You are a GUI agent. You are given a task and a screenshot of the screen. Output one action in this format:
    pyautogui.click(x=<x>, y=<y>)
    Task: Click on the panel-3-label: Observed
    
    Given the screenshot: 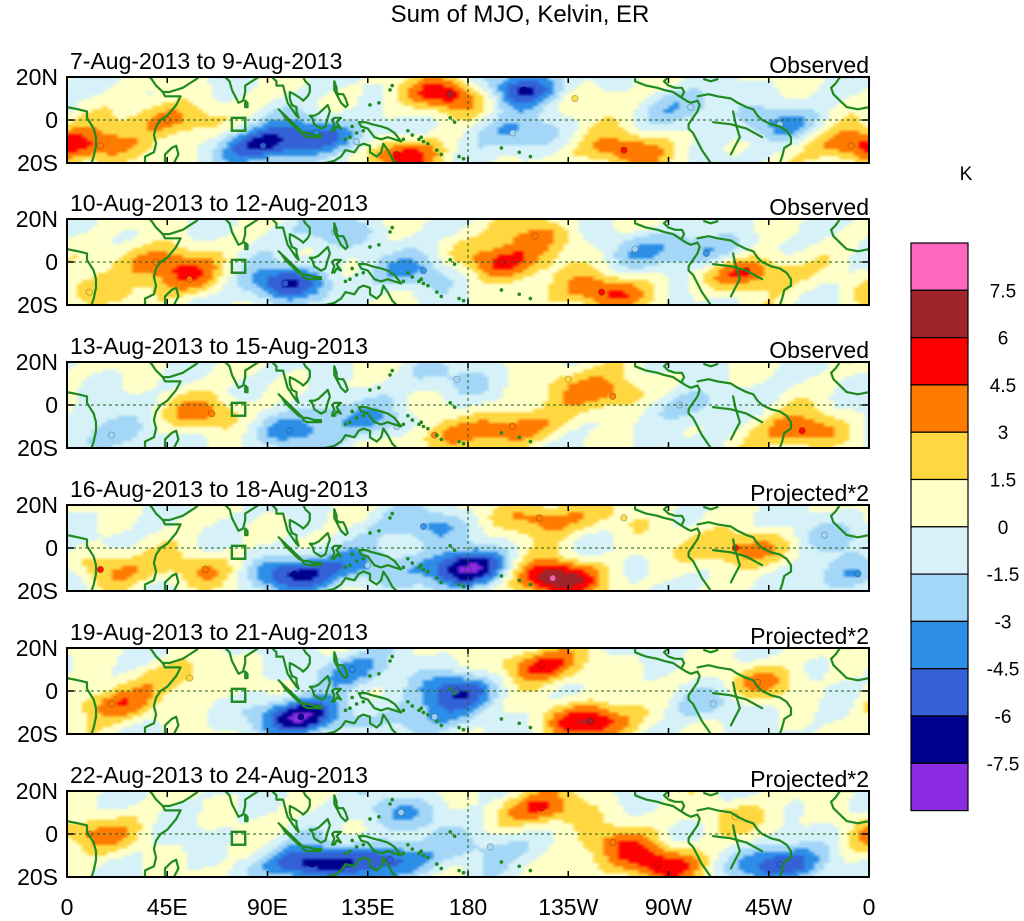 What is the action you would take?
    pyautogui.click(x=819, y=350)
    